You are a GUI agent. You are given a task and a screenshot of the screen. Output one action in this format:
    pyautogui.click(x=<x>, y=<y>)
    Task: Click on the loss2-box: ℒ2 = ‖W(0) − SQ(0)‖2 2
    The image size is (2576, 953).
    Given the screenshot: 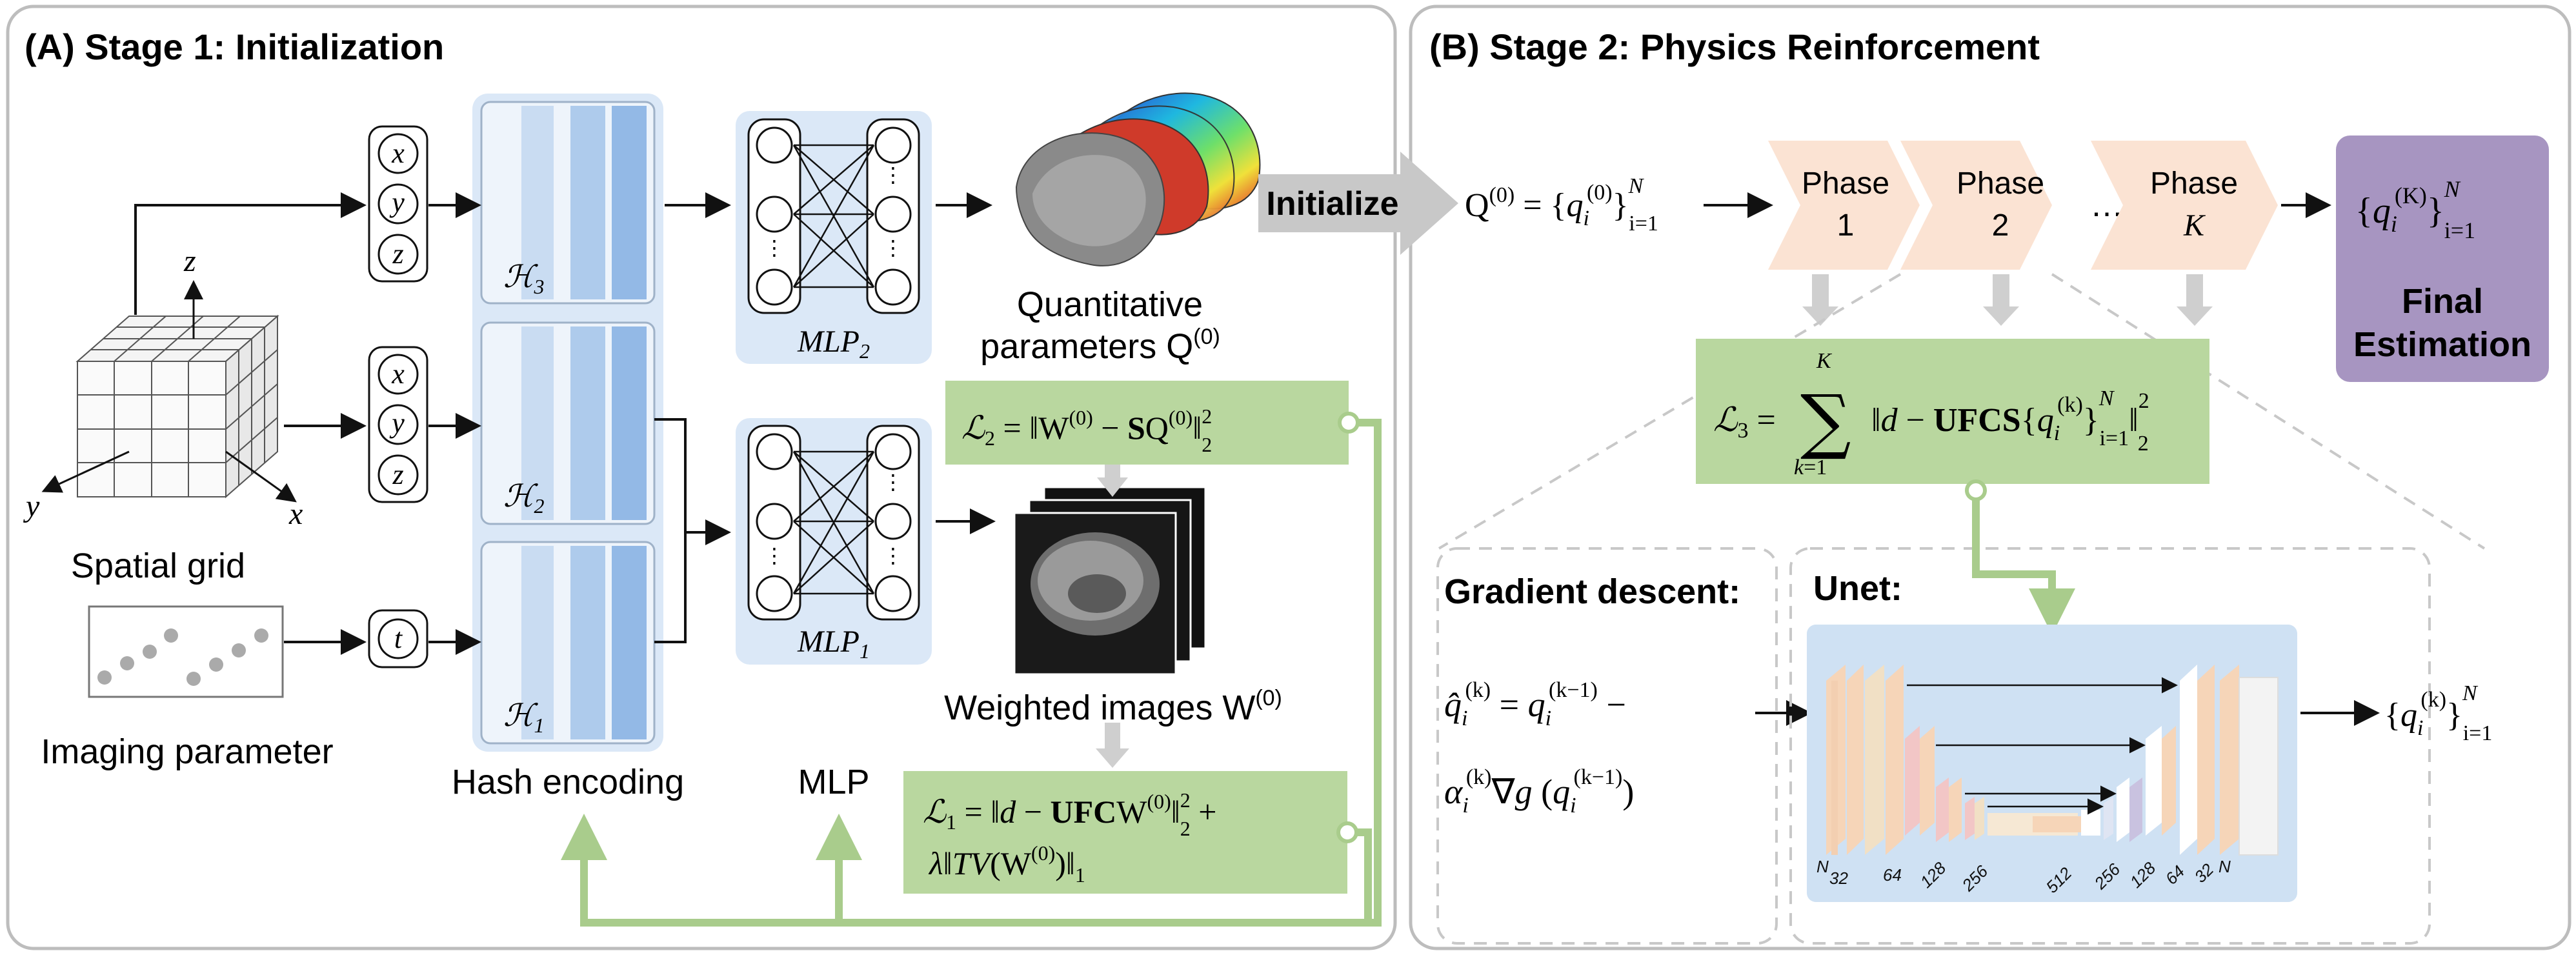 What is the action you would take?
    pyautogui.click(x=1147, y=423)
    